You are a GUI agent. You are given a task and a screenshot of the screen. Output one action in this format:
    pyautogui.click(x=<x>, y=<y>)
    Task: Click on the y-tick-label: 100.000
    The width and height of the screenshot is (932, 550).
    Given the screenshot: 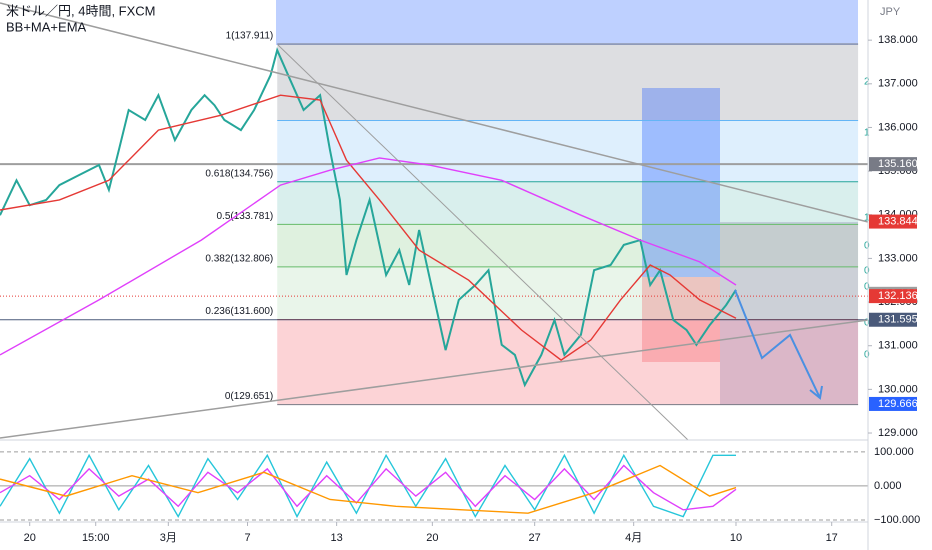 What is the action you would take?
    pyautogui.click(x=894, y=452)
    